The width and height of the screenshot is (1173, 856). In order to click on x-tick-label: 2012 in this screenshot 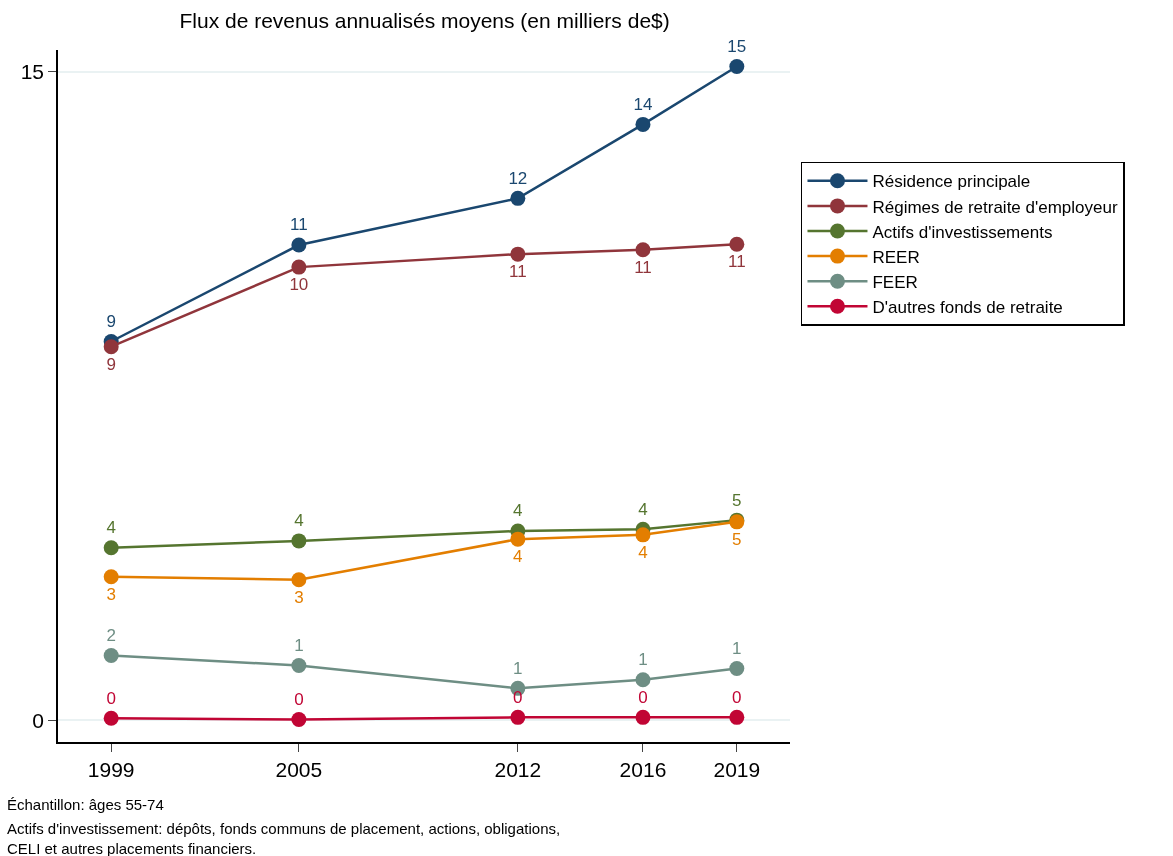, I will do `click(518, 769)`.